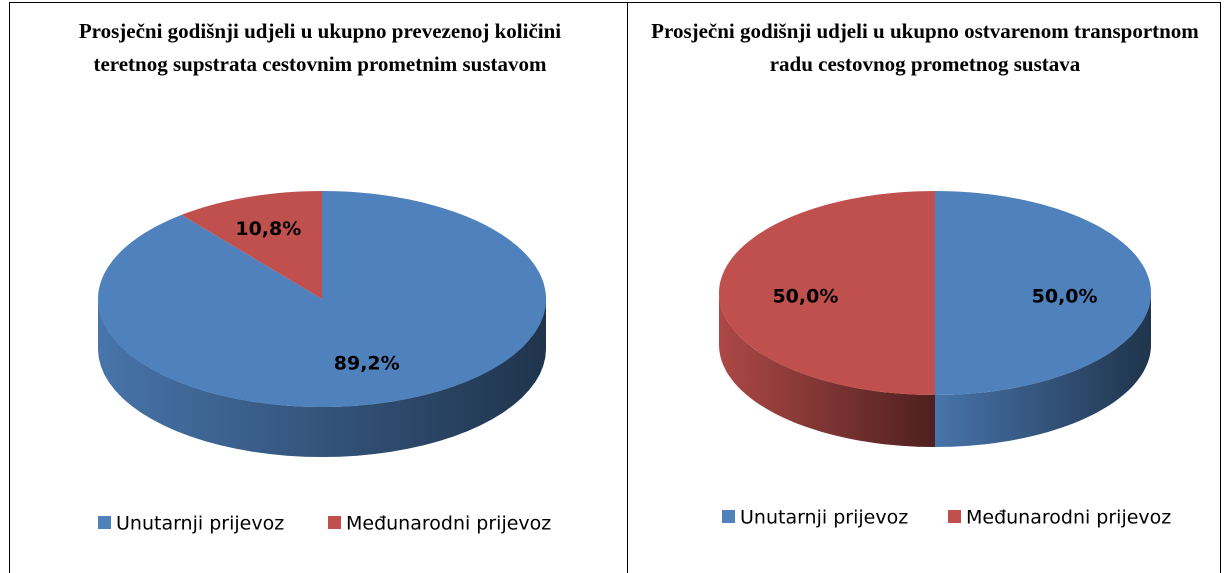 The width and height of the screenshot is (1230, 573). What do you see at coordinates (367, 364) in the screenshot?
I see `data-label: 89,2%` at bounding box center [367, 364].